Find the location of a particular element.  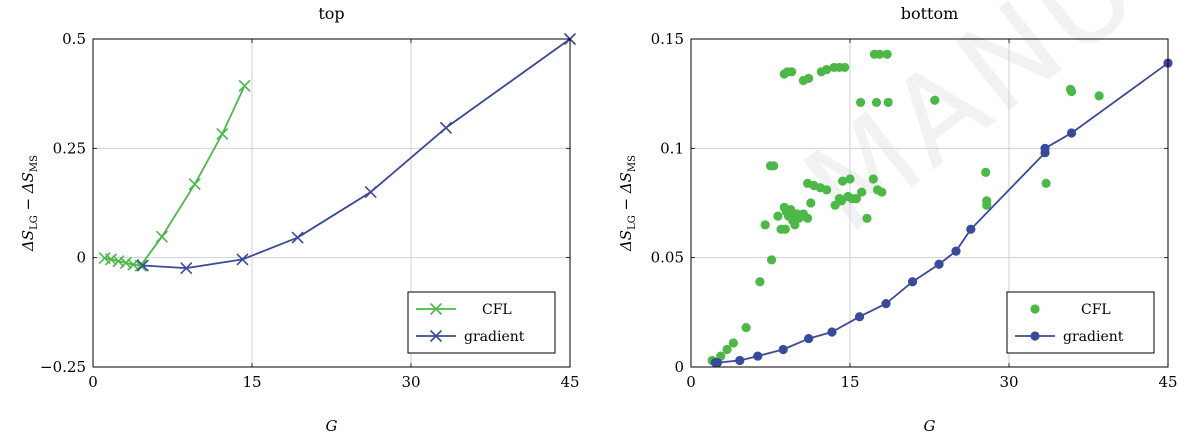

series-line is located at coordinates (175, 176).